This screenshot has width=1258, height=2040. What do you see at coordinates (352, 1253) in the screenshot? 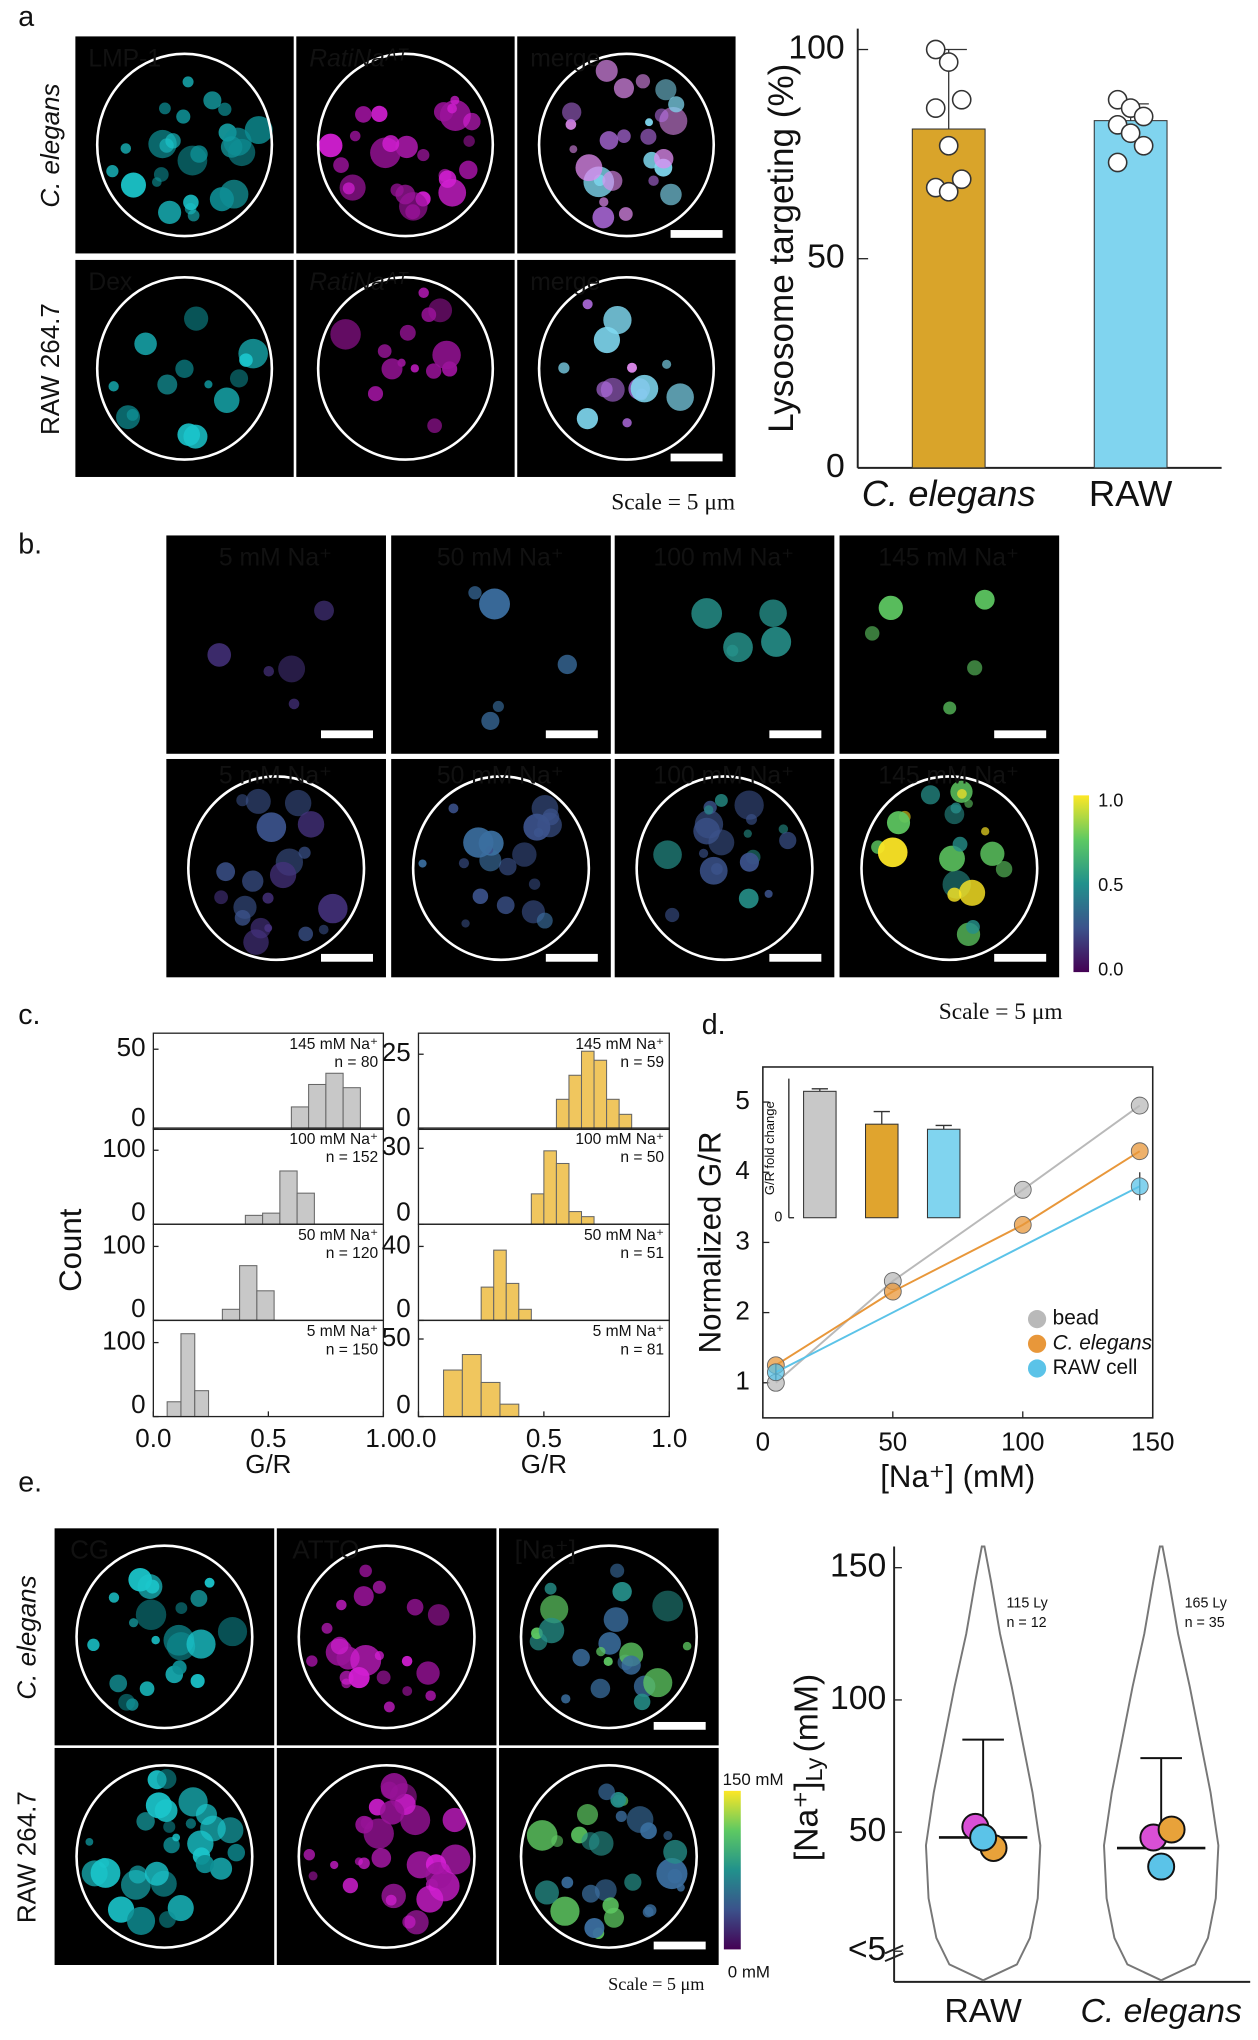
I see `annotation: n = 120` at bounding box center [352, 1253].